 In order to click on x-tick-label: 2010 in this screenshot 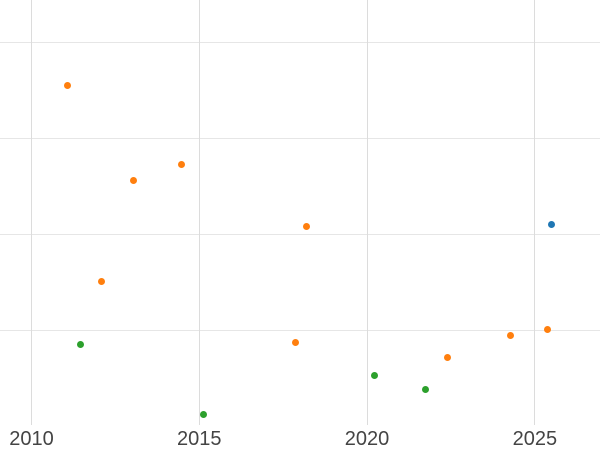, I will do `click(31, 439)`.